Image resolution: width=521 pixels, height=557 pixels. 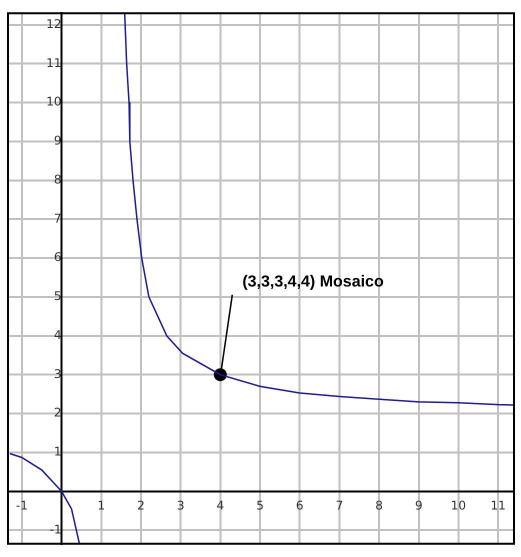 What do you see at coordinates (58, 296) in the screenshot?
I see `y-tick-label: 5` at bounding box center [58, 296].